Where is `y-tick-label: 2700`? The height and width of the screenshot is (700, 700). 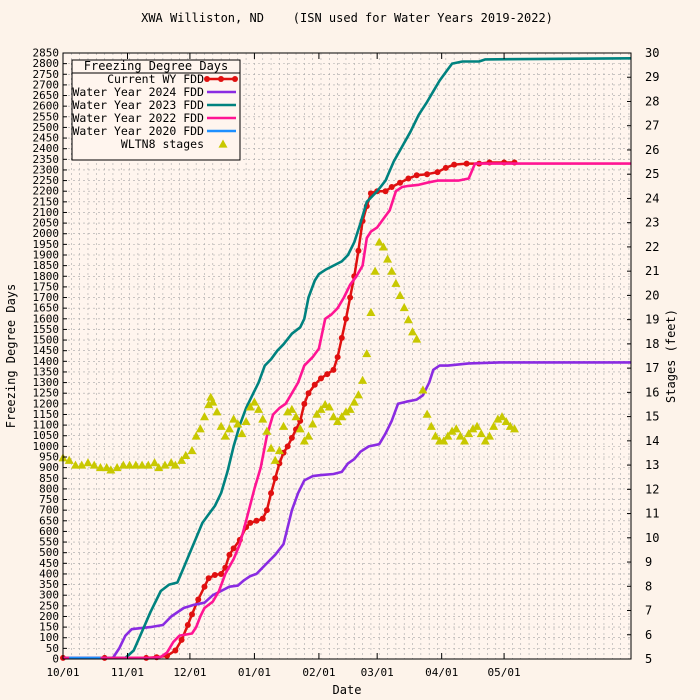
y-tick-label: 2700 is located at coordinates (46, 84).